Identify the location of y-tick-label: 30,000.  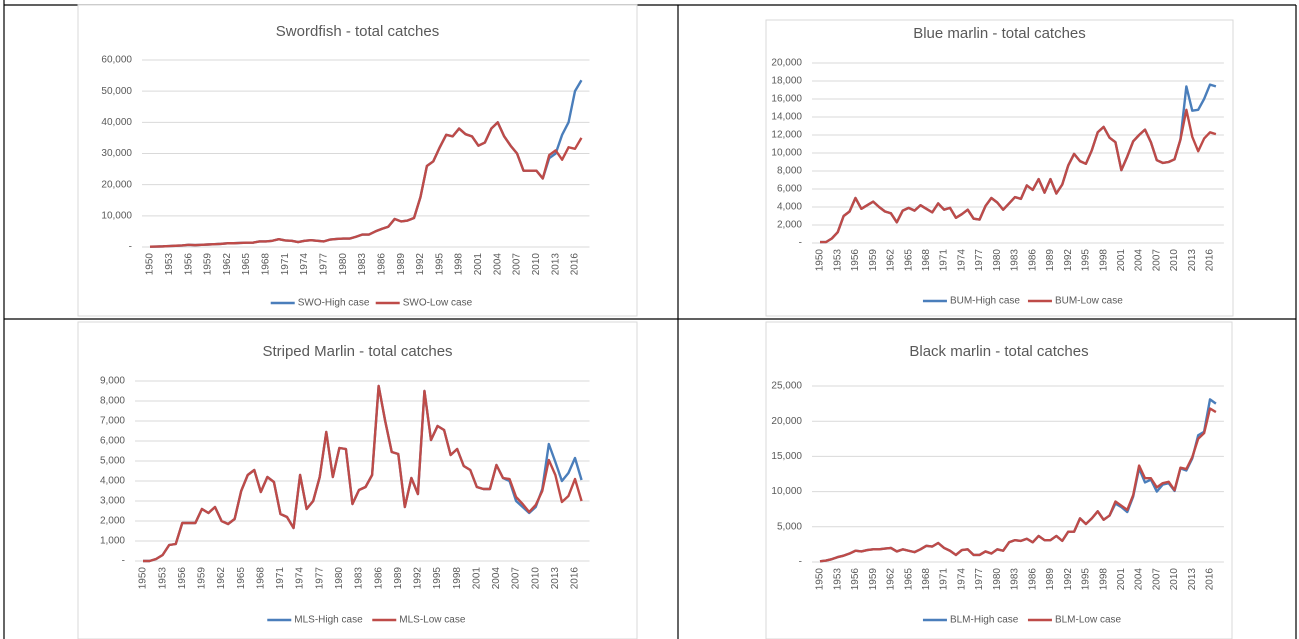
(116, 153).